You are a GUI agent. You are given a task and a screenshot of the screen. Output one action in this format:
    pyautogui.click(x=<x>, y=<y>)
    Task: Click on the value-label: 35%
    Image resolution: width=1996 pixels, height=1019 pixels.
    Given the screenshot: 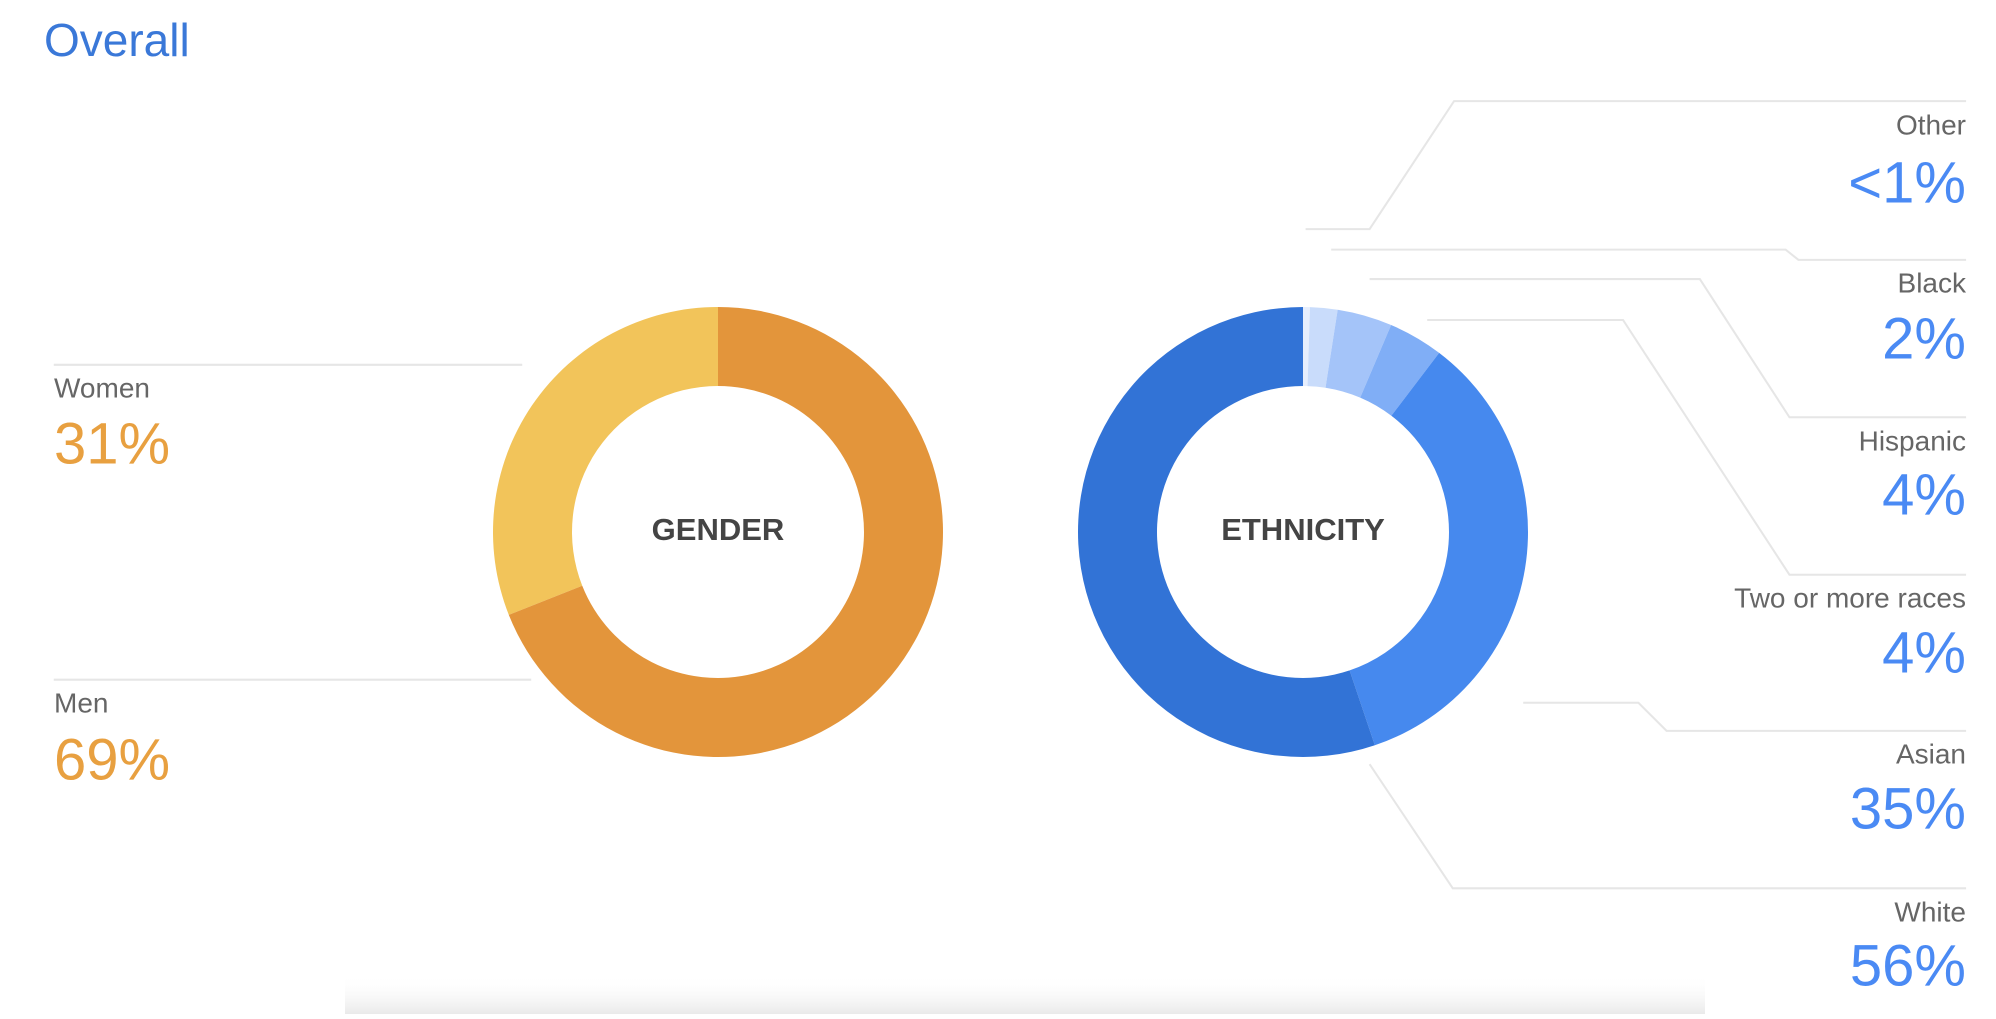 What is the action you would take?
    pyautogui.click(x=1908, y=808)
    